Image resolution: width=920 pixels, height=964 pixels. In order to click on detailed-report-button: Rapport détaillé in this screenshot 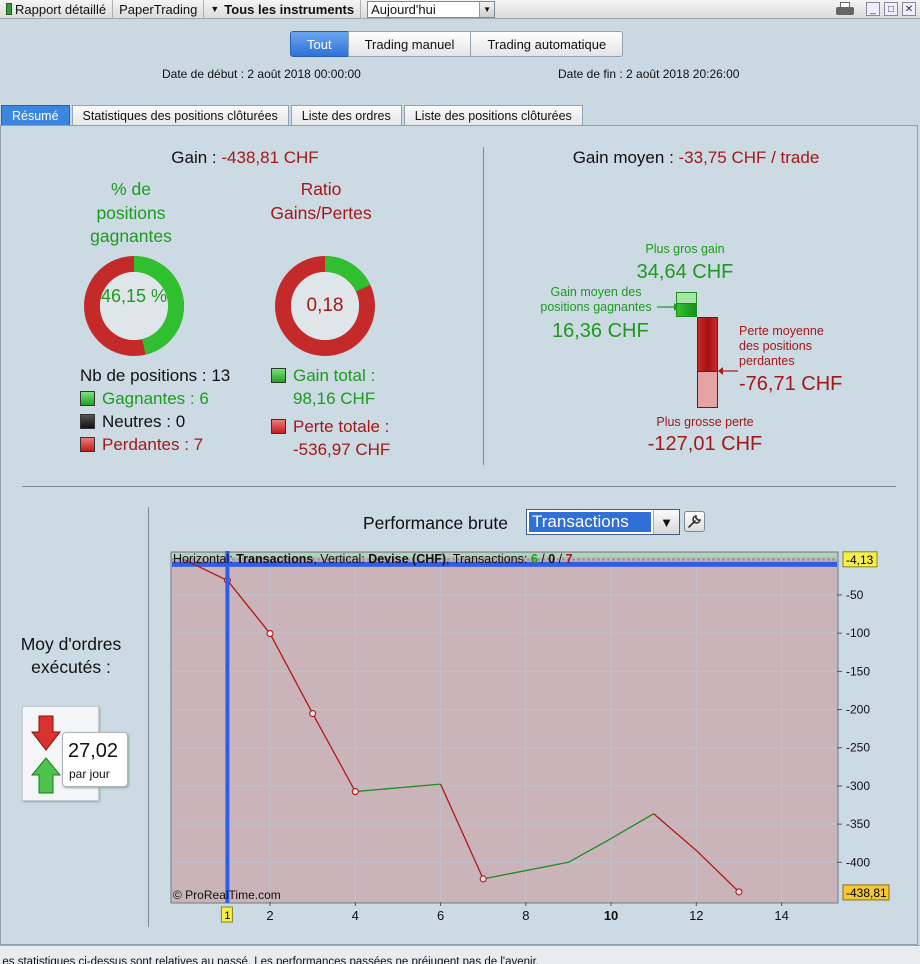, I will do `click(57, 9)`.